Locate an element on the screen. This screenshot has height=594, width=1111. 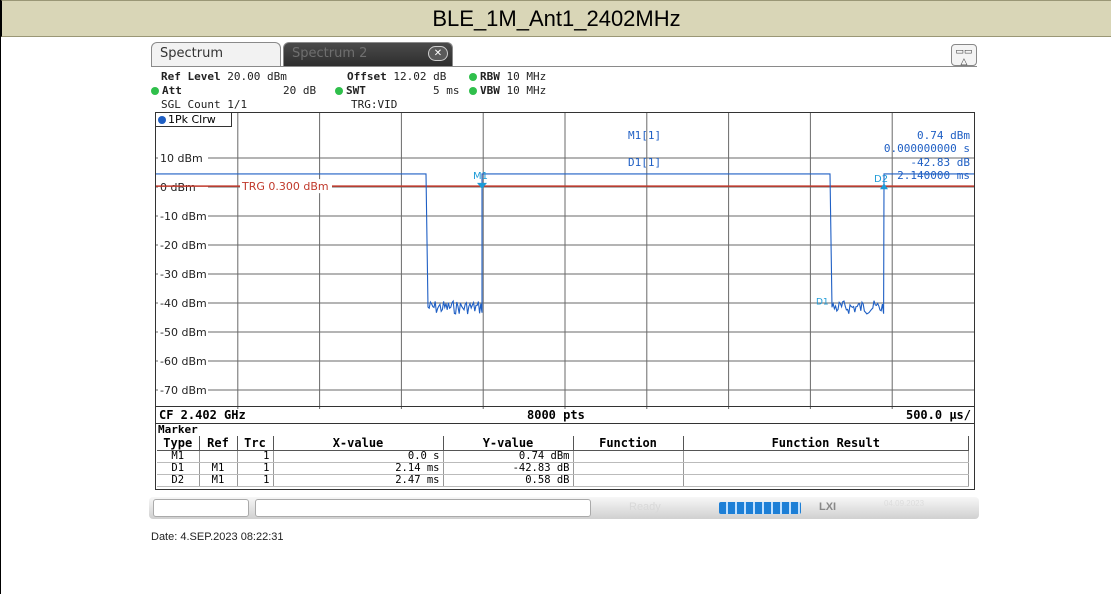
status-field-left is located at coordinates (201, 508).